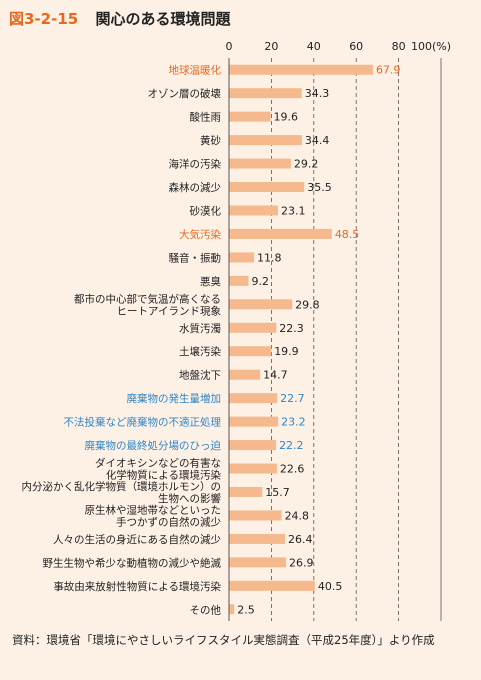 The height and width of the screenshot is (680, 481). I want to click on value-label: 22.2, so click(291, 445).